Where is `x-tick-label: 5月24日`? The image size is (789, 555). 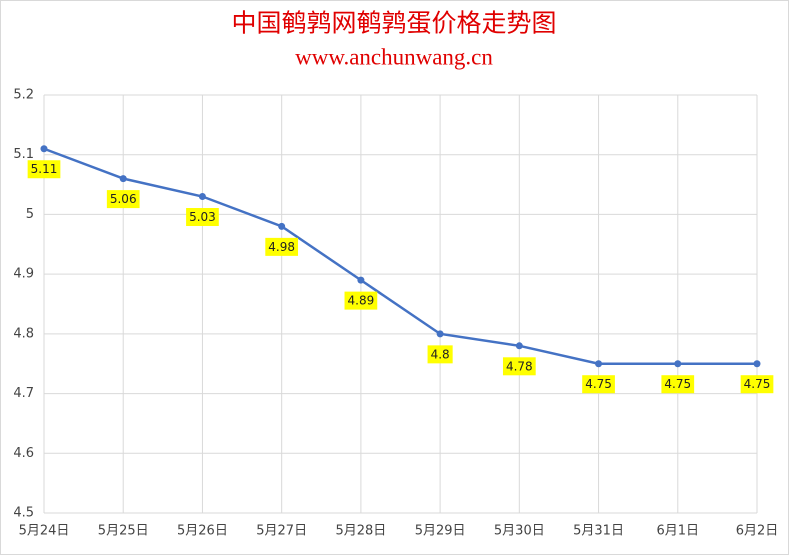 x-tick-label: 5月24日 is located at coordinates (44, 531).